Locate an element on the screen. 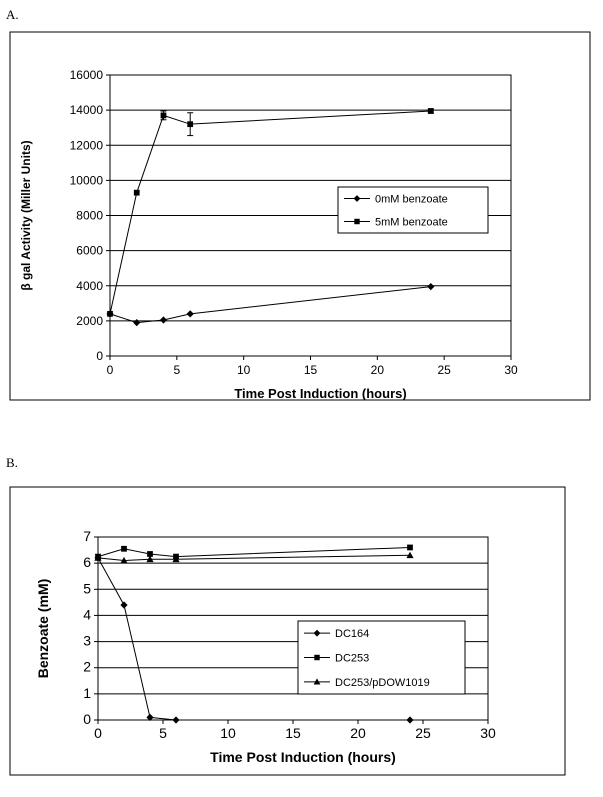 This screenshot has height=797, width=603. legend: DC164 DC253 DC253/pDOW1019 is located at coordinates (381, 657).